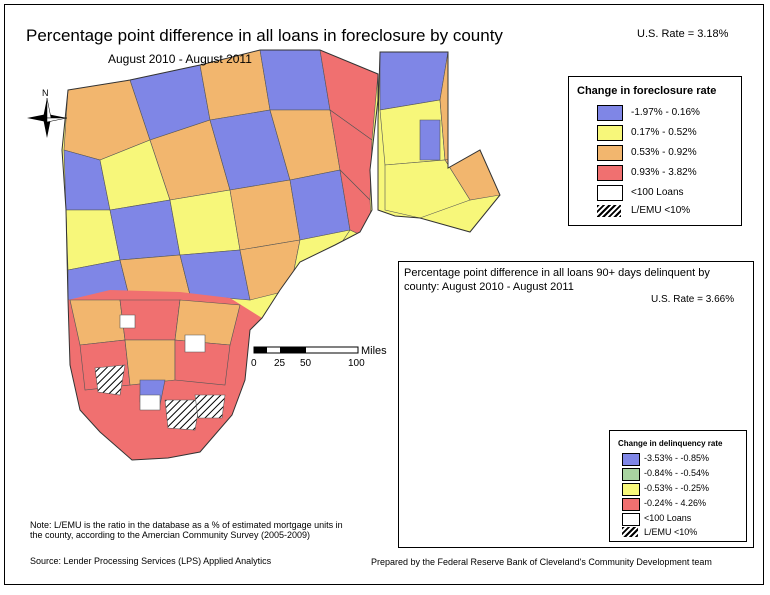 This screenshot has width=770, height=595. I want to click on scale-bar, so click(306, 350).